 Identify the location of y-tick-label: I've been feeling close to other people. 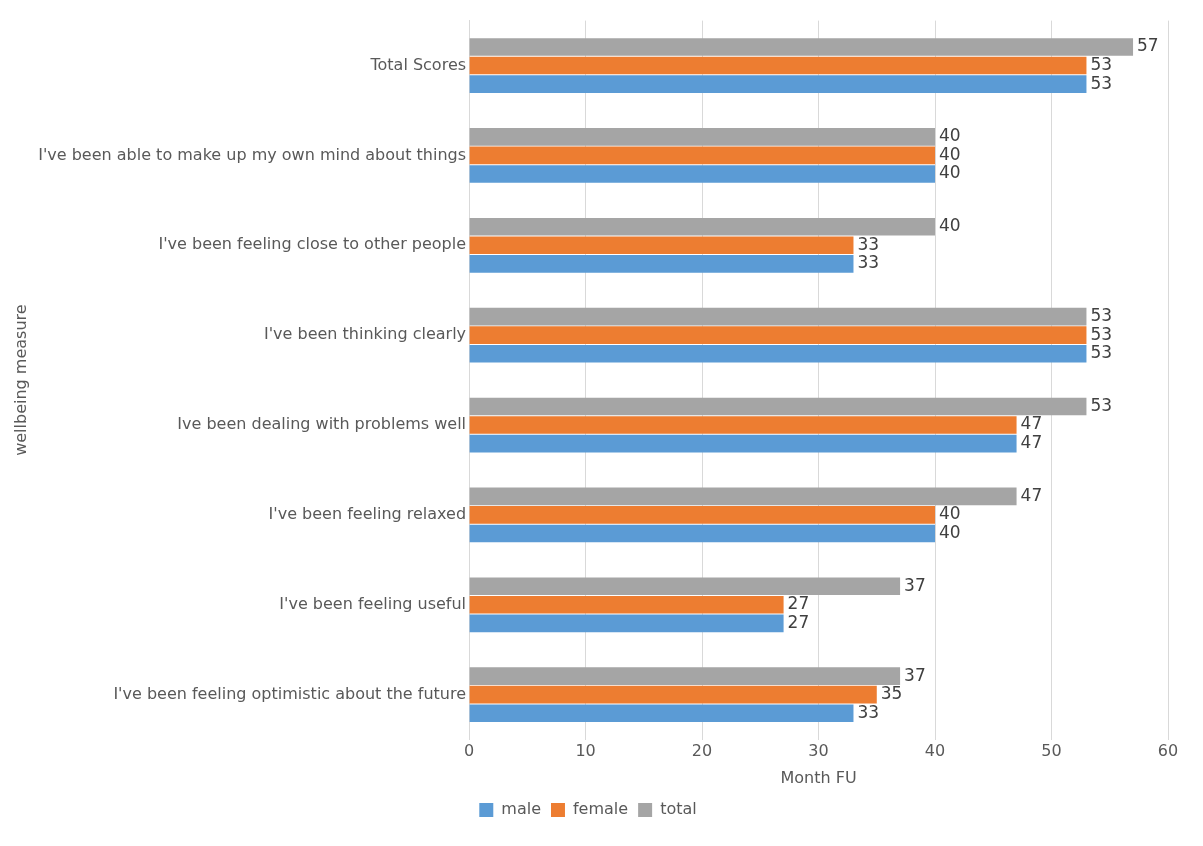
(312, 244).